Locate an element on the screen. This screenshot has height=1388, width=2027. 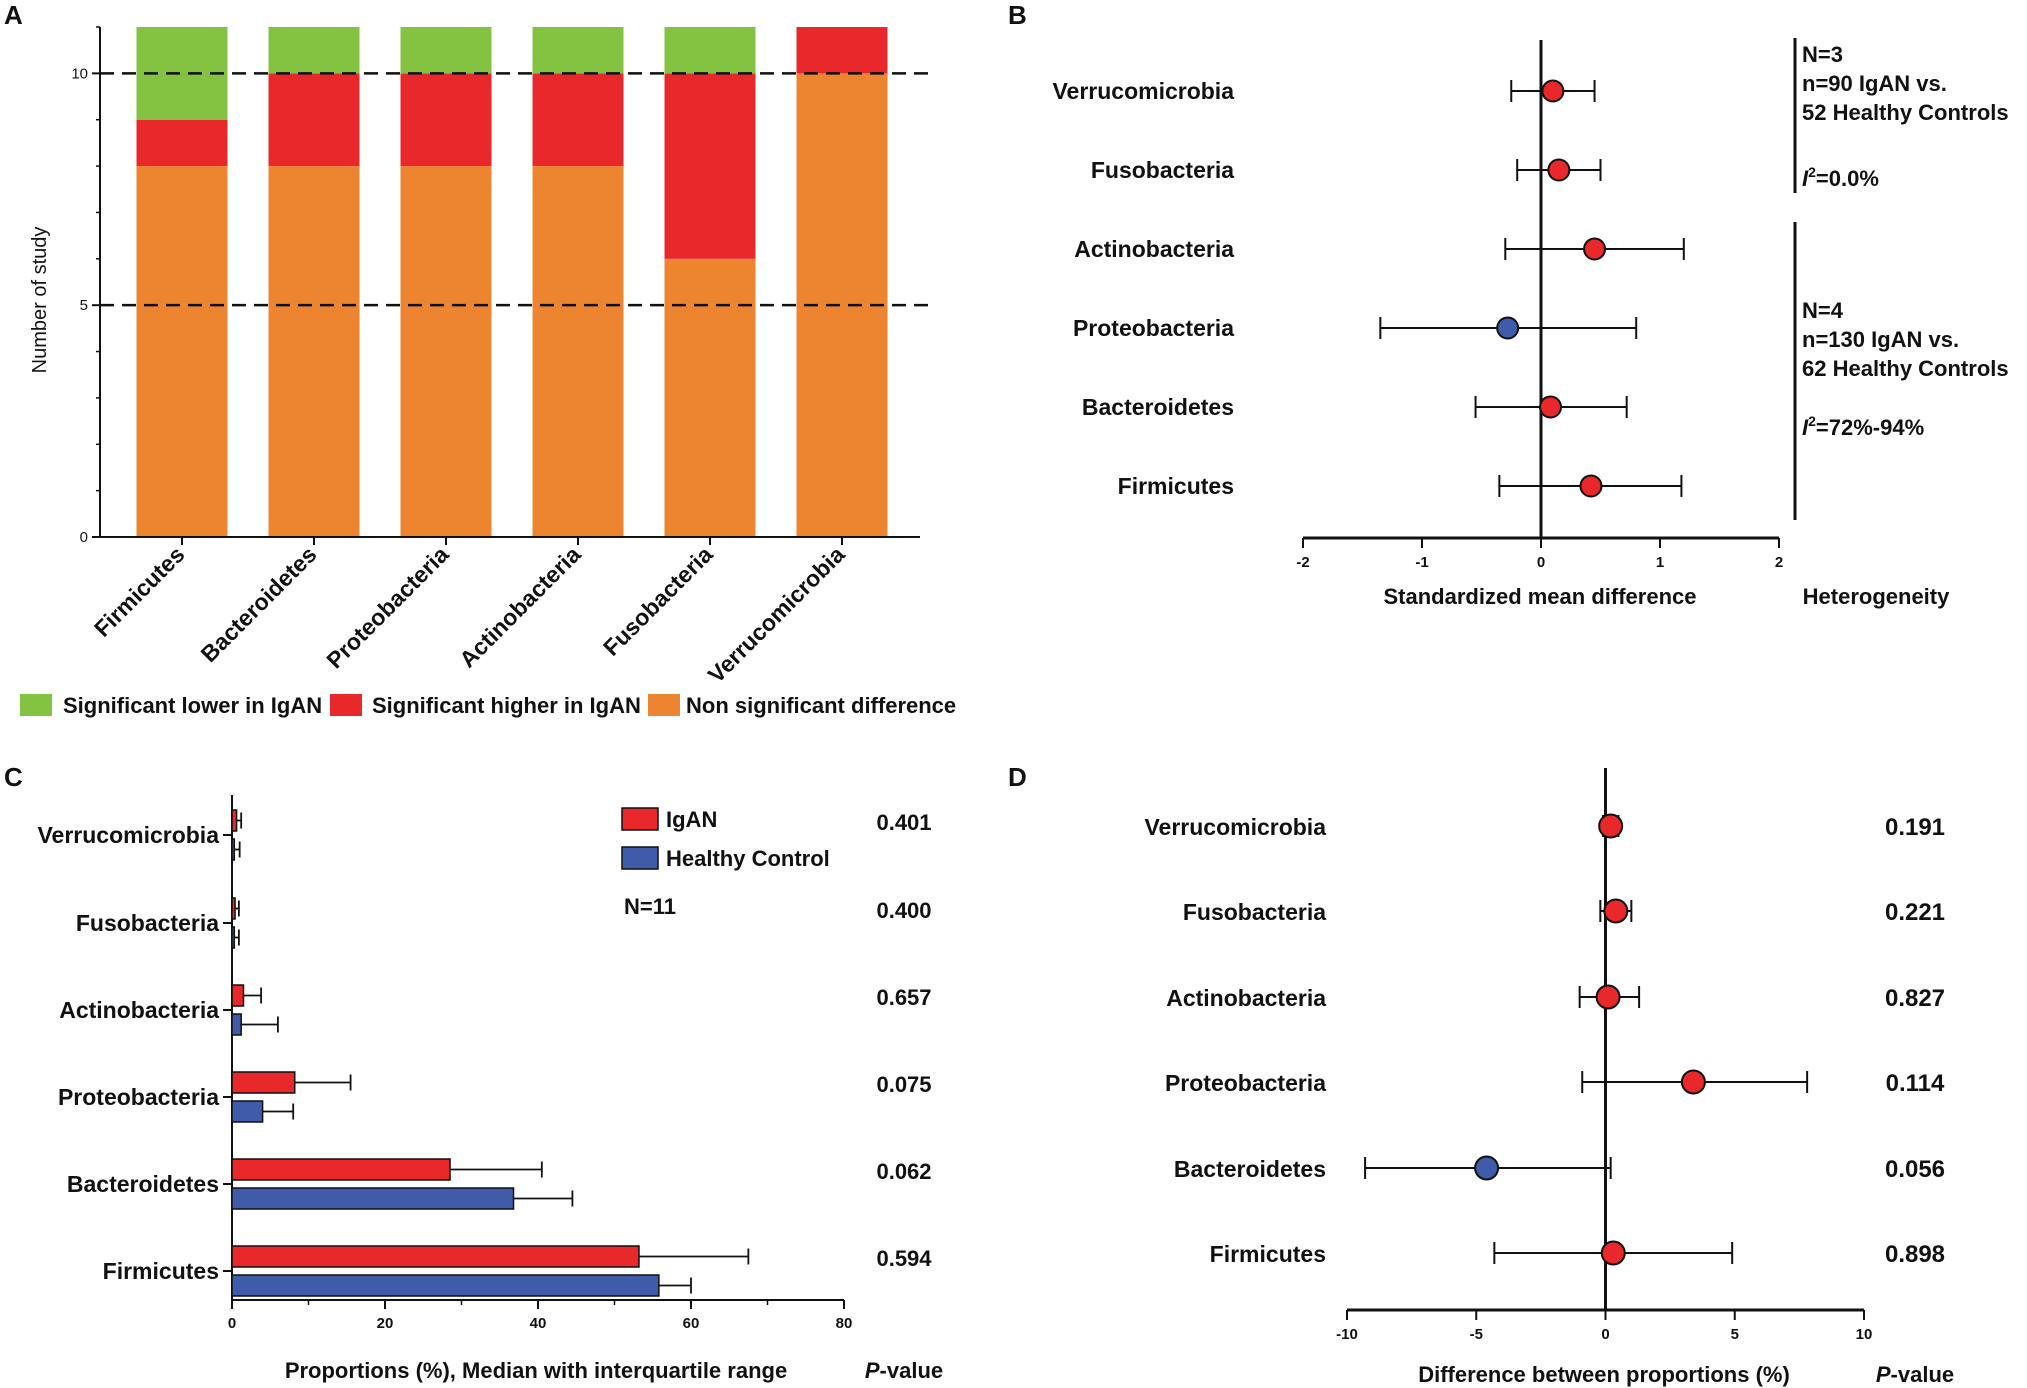
bar-fusobacteria-healthy-control is located at coordinates (233, 937).